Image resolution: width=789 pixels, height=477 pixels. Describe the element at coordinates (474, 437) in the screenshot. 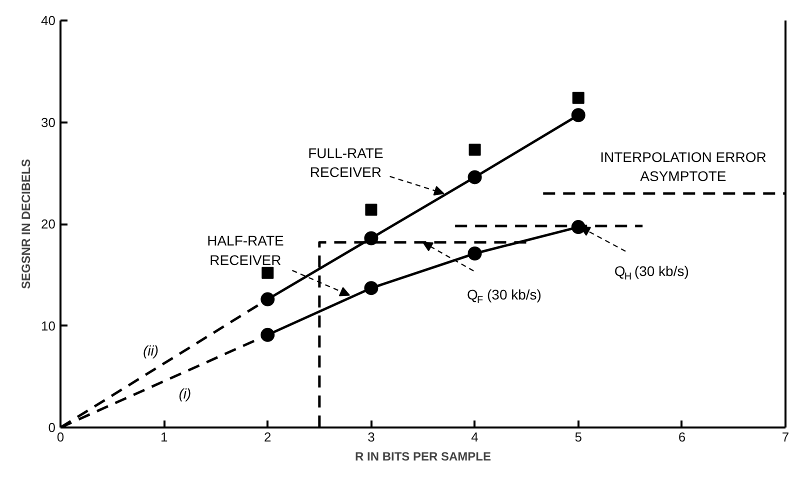

I see `x-tick-label: 4` at that location.